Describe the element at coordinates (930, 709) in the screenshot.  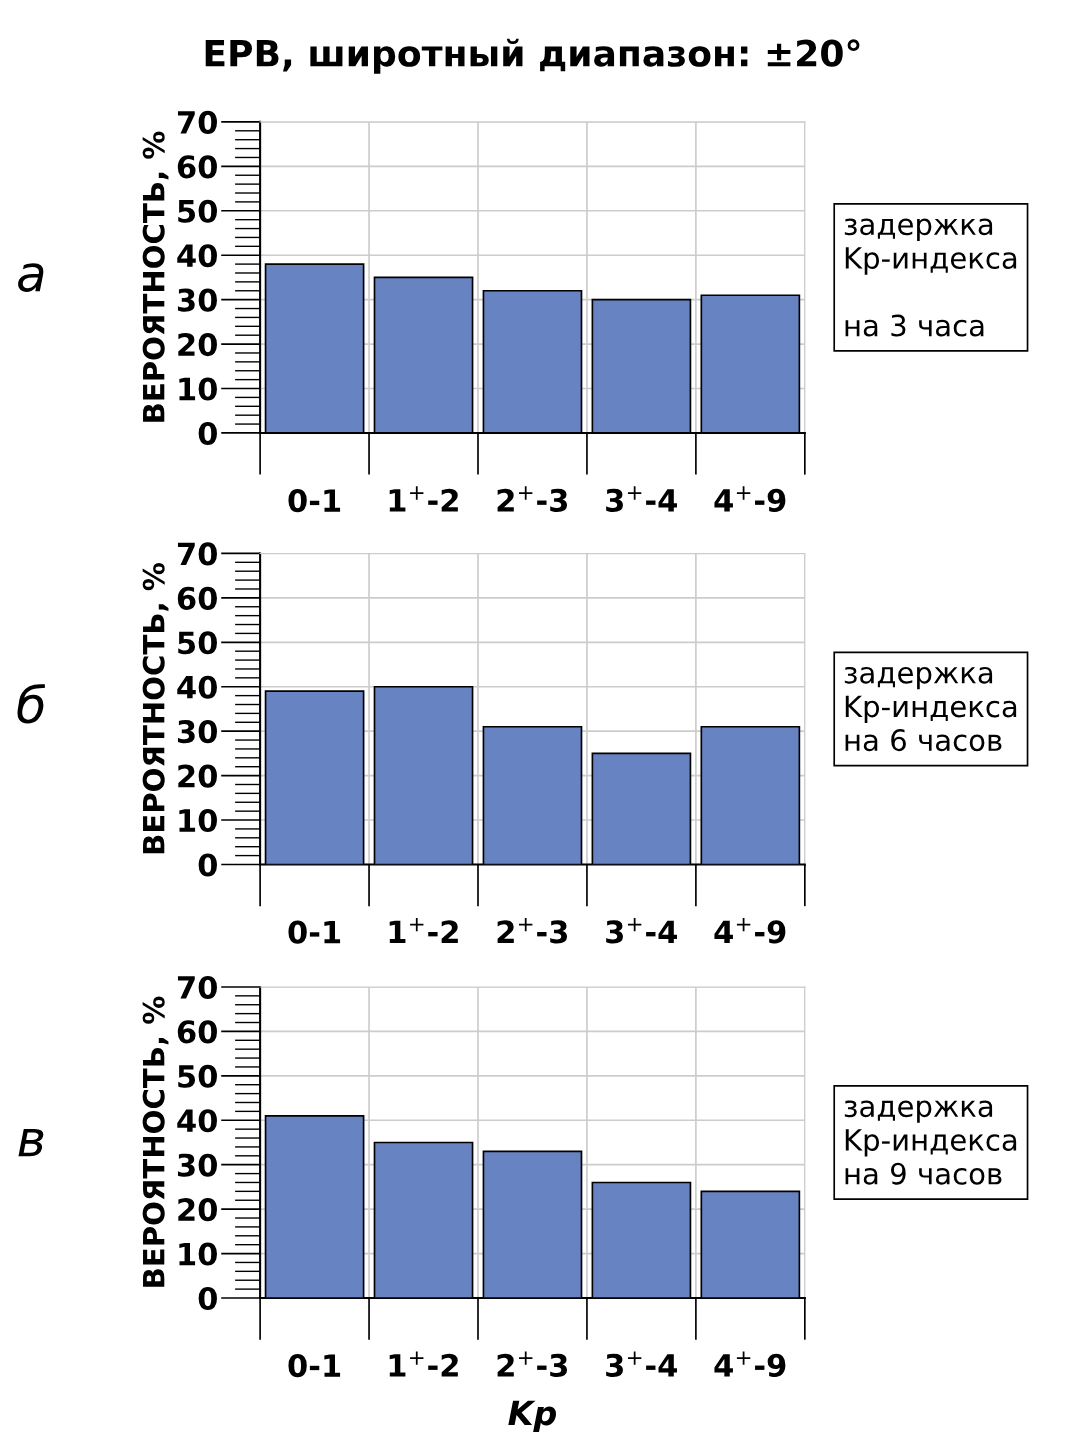
I see `text: задержка Kp-индекса на 6 часов` at that location.